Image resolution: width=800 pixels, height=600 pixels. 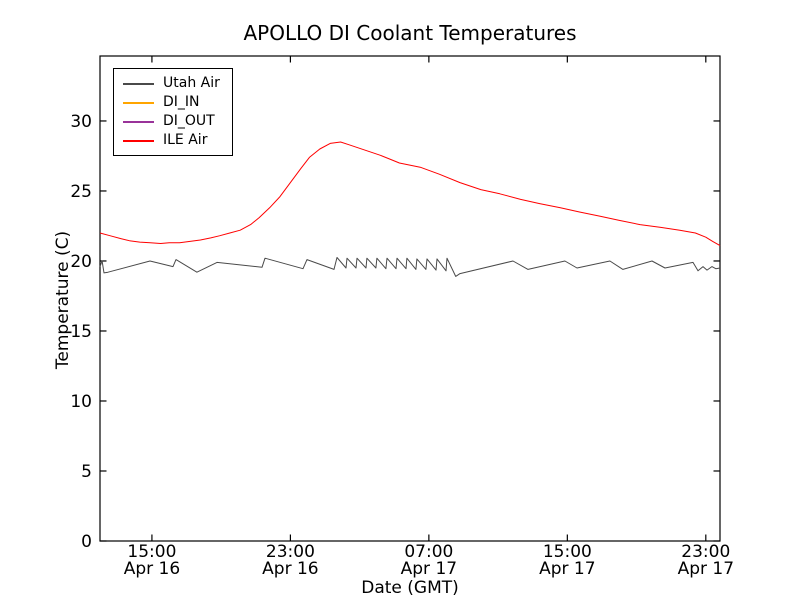 I want to click on legend-entry-ile-air: ILE Air, so click(x=171, y=140).